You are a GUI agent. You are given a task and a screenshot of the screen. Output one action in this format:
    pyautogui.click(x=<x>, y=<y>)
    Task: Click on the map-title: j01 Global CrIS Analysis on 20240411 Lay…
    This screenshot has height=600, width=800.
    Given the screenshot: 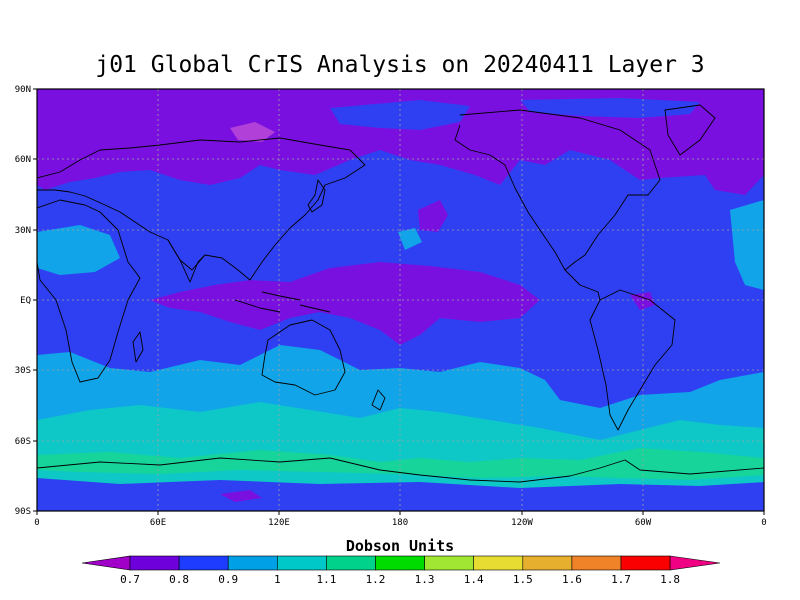 What is the action you would take?
    pyautogui.click(x=400, y=65)
    